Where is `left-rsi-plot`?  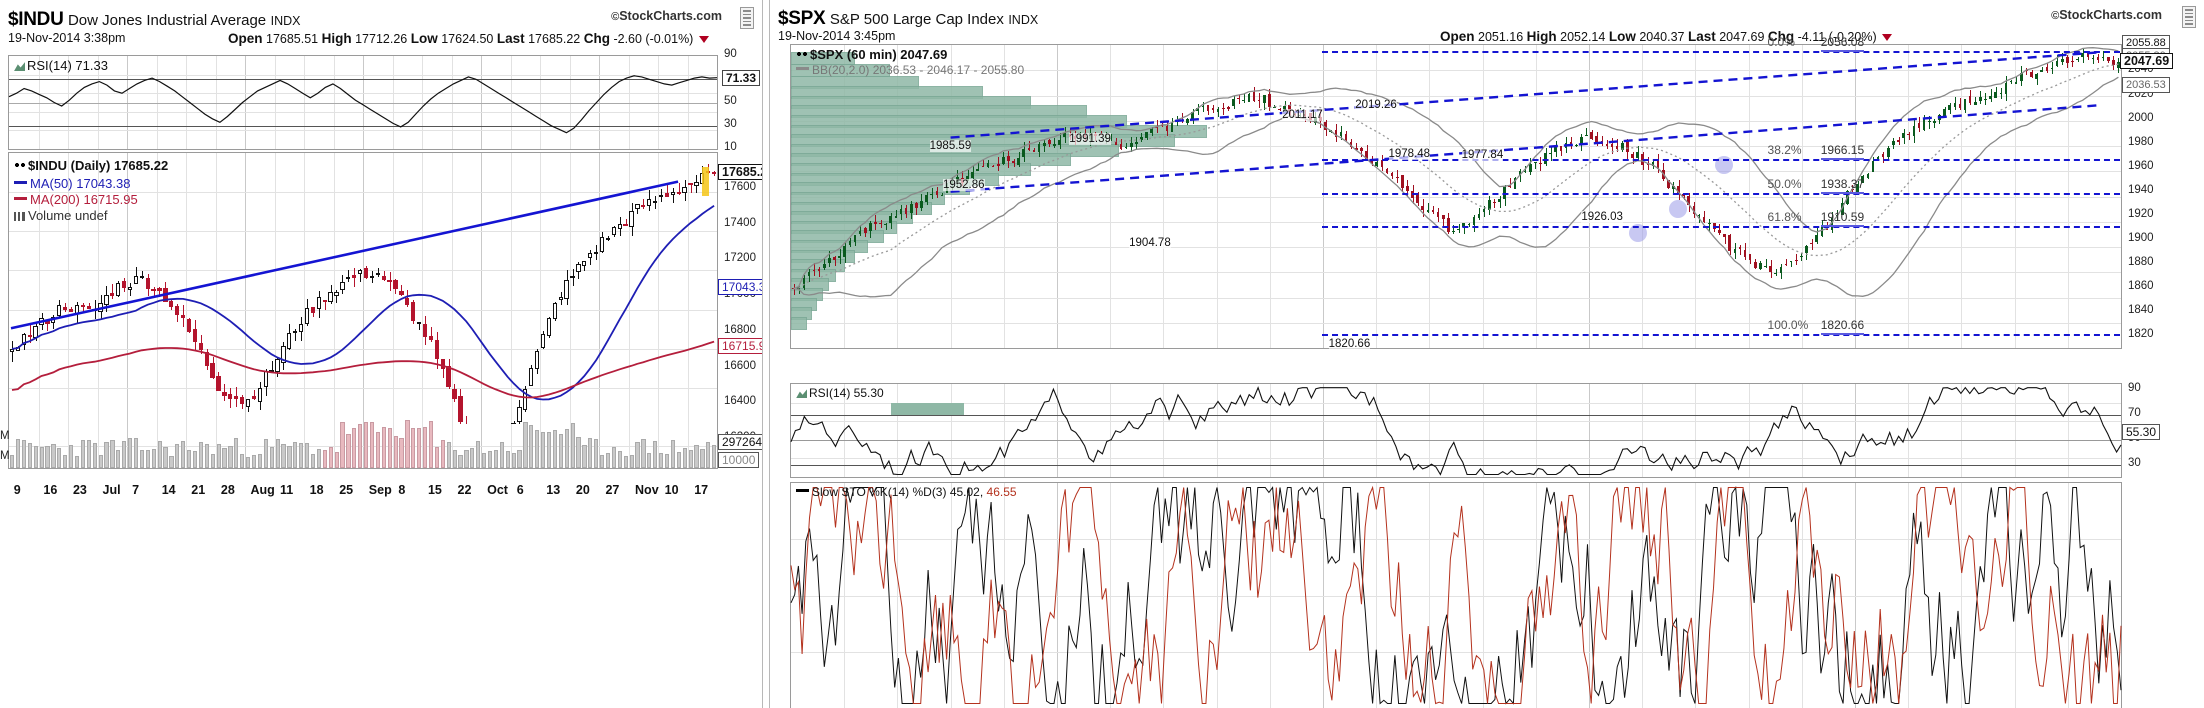 left-rsi-plot is located at coordinates (363, 102).